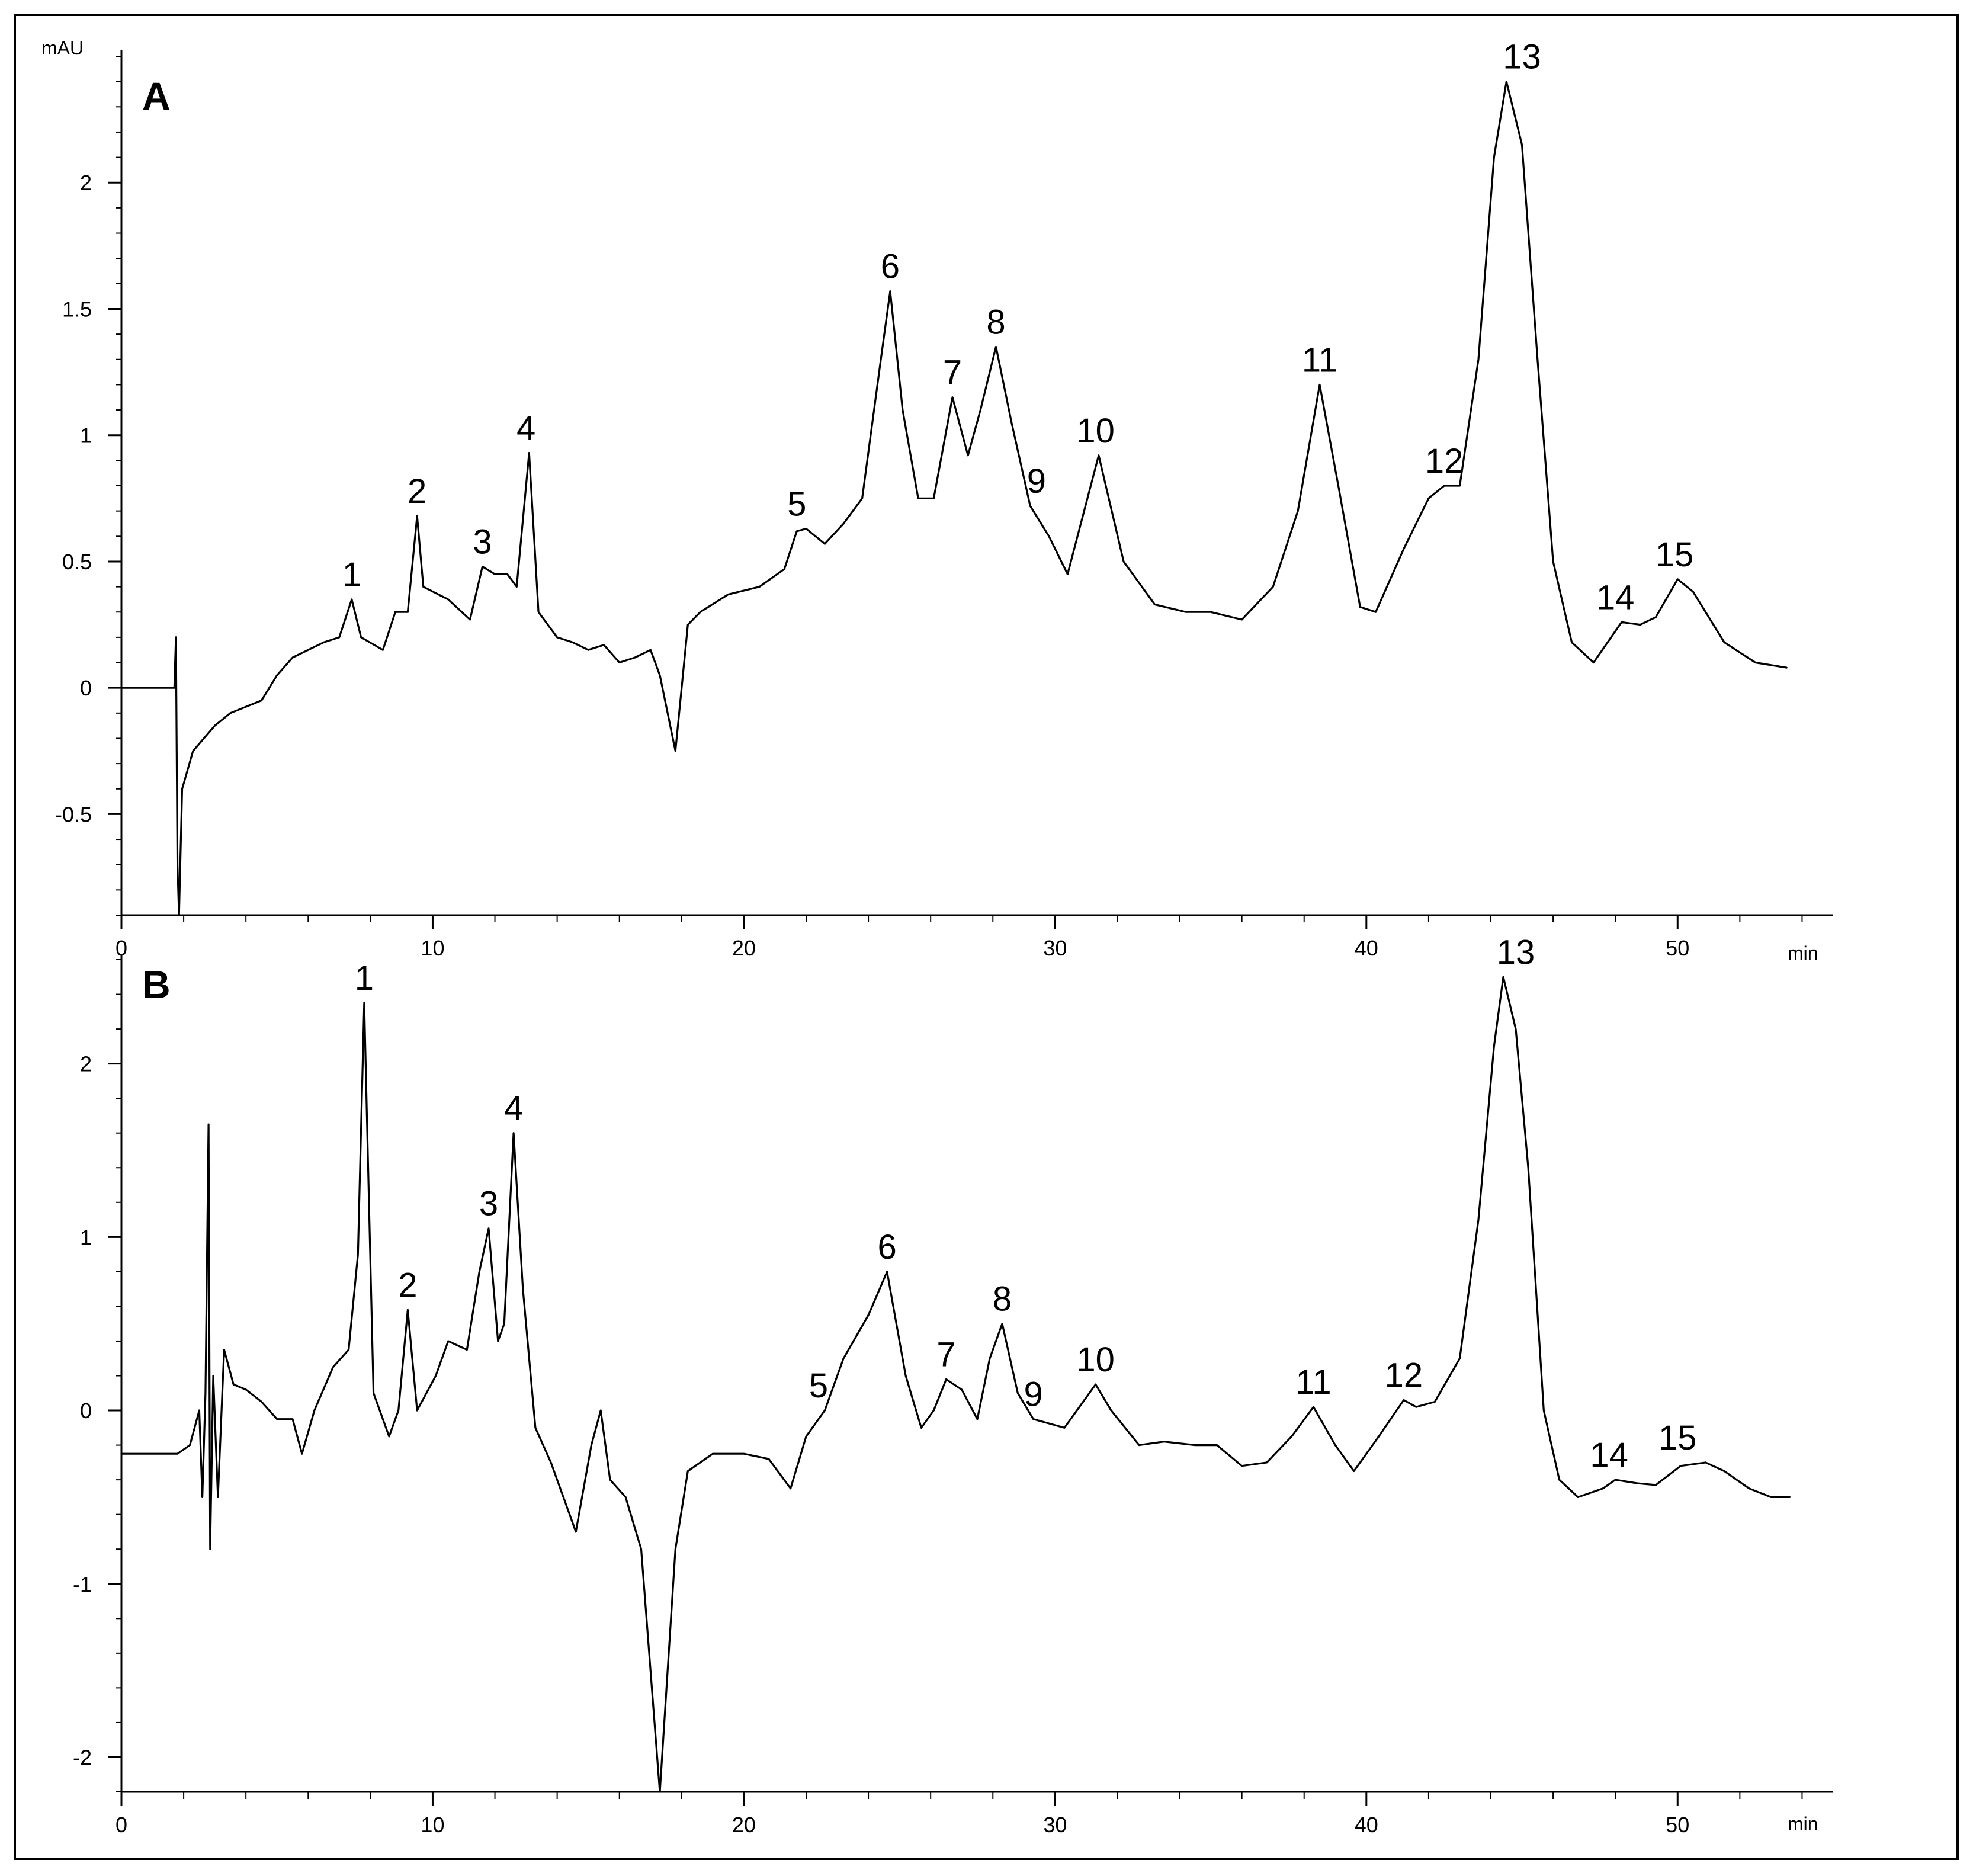 This screenshot has width=1973, height=1876. What do you see at coordinates (1095, 431) in the screenshot?
I see `panel-a-peak-label: 10` at bounding box center [1095, 431].